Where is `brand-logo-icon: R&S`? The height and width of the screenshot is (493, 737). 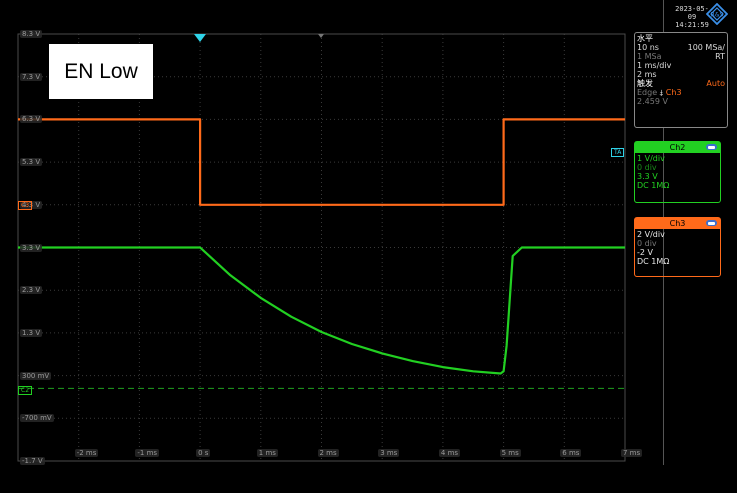
brand-logo-icon: R&S is located at coordinates (717, 14).